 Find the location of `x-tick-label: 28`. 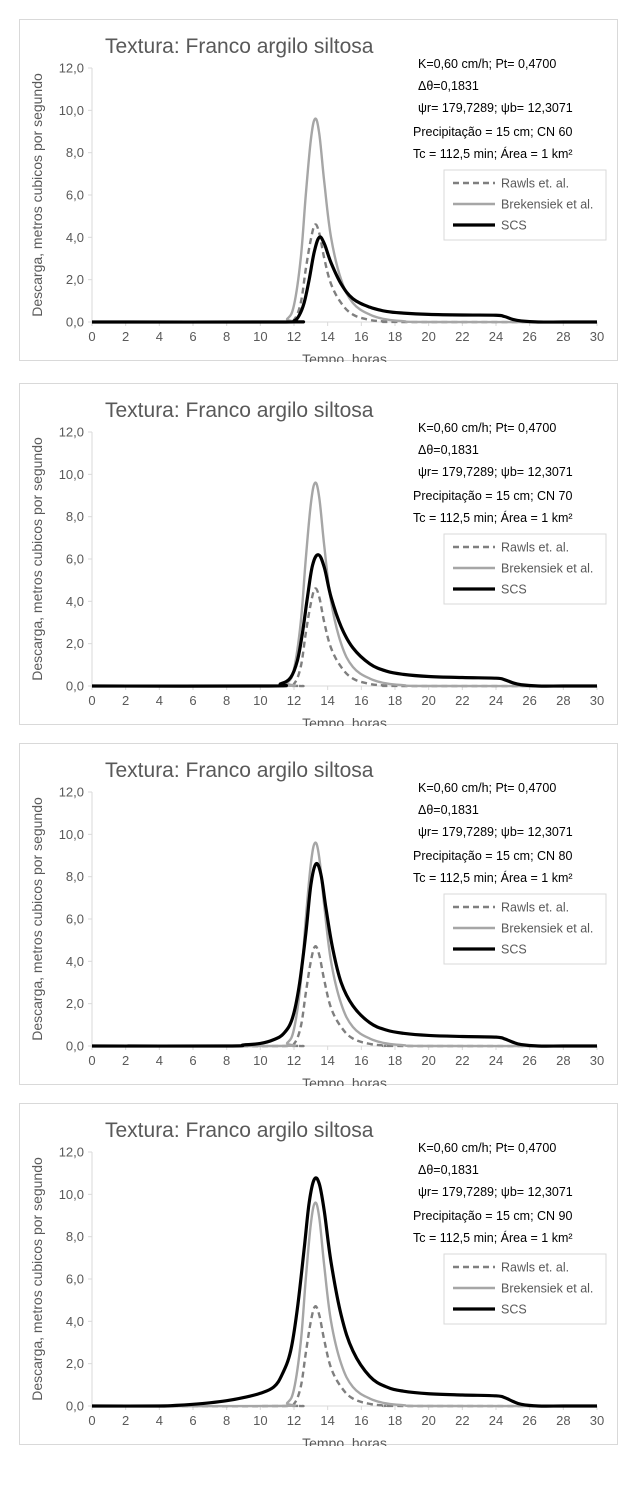

x-tick-label: 28 is located at coordinates (563, 1060).